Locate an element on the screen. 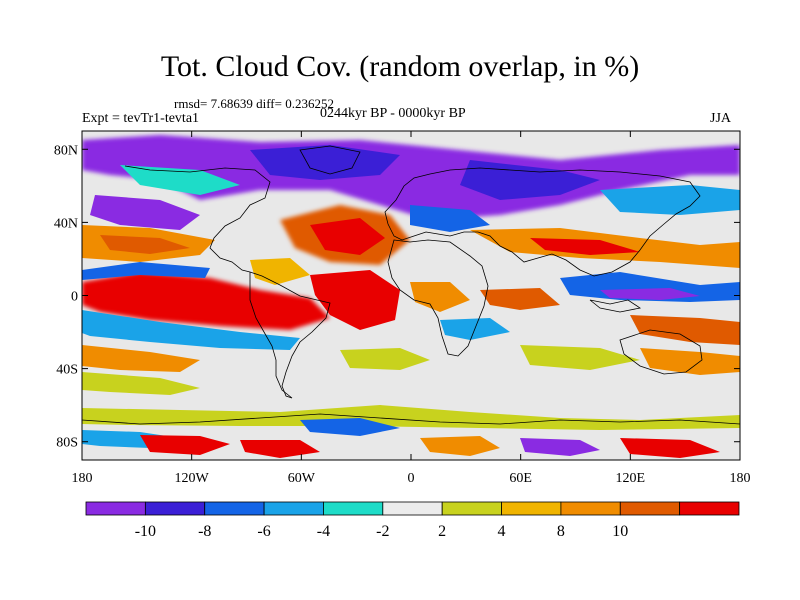  lat-tick-label: 40N is located at coordinates (66, 223).